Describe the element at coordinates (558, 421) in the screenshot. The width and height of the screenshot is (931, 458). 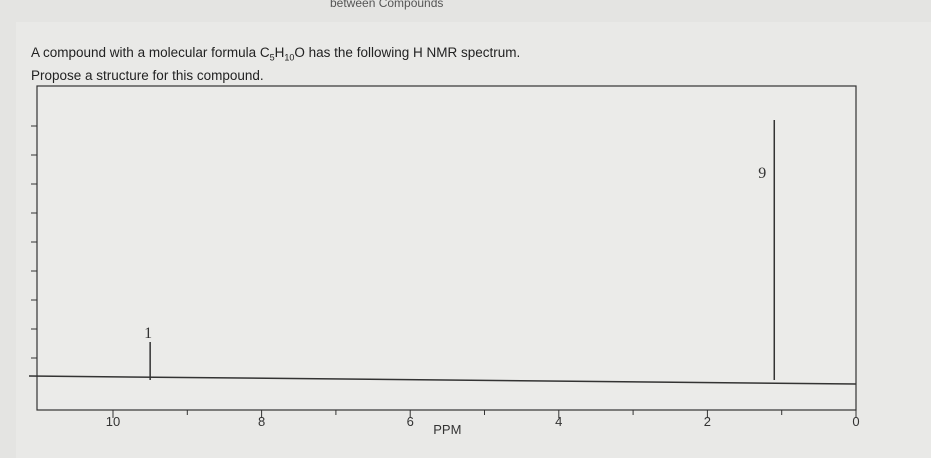
I see `x-tick-label: 4` at that location.